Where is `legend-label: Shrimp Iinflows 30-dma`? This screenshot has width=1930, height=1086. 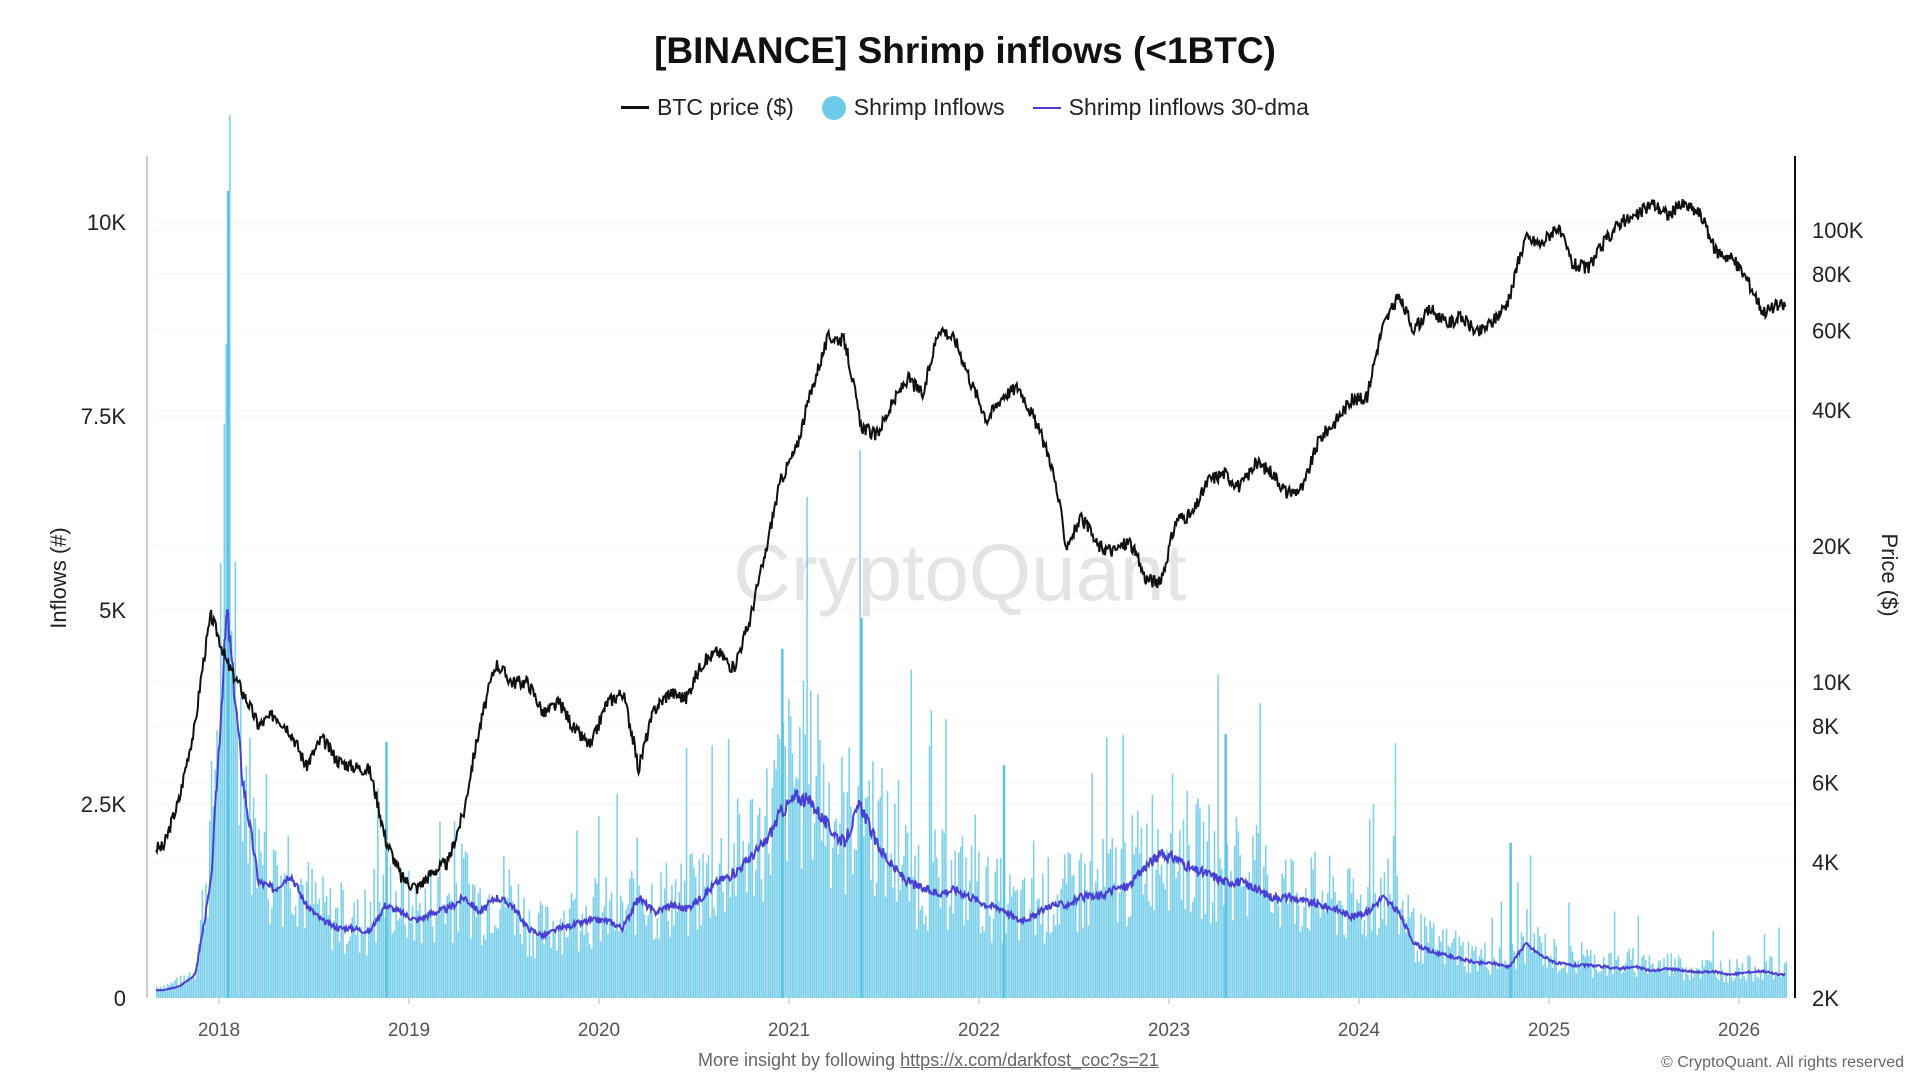
legend-label: Shrimp Iinflows 30-dma is located at coordinates (1188, 107).